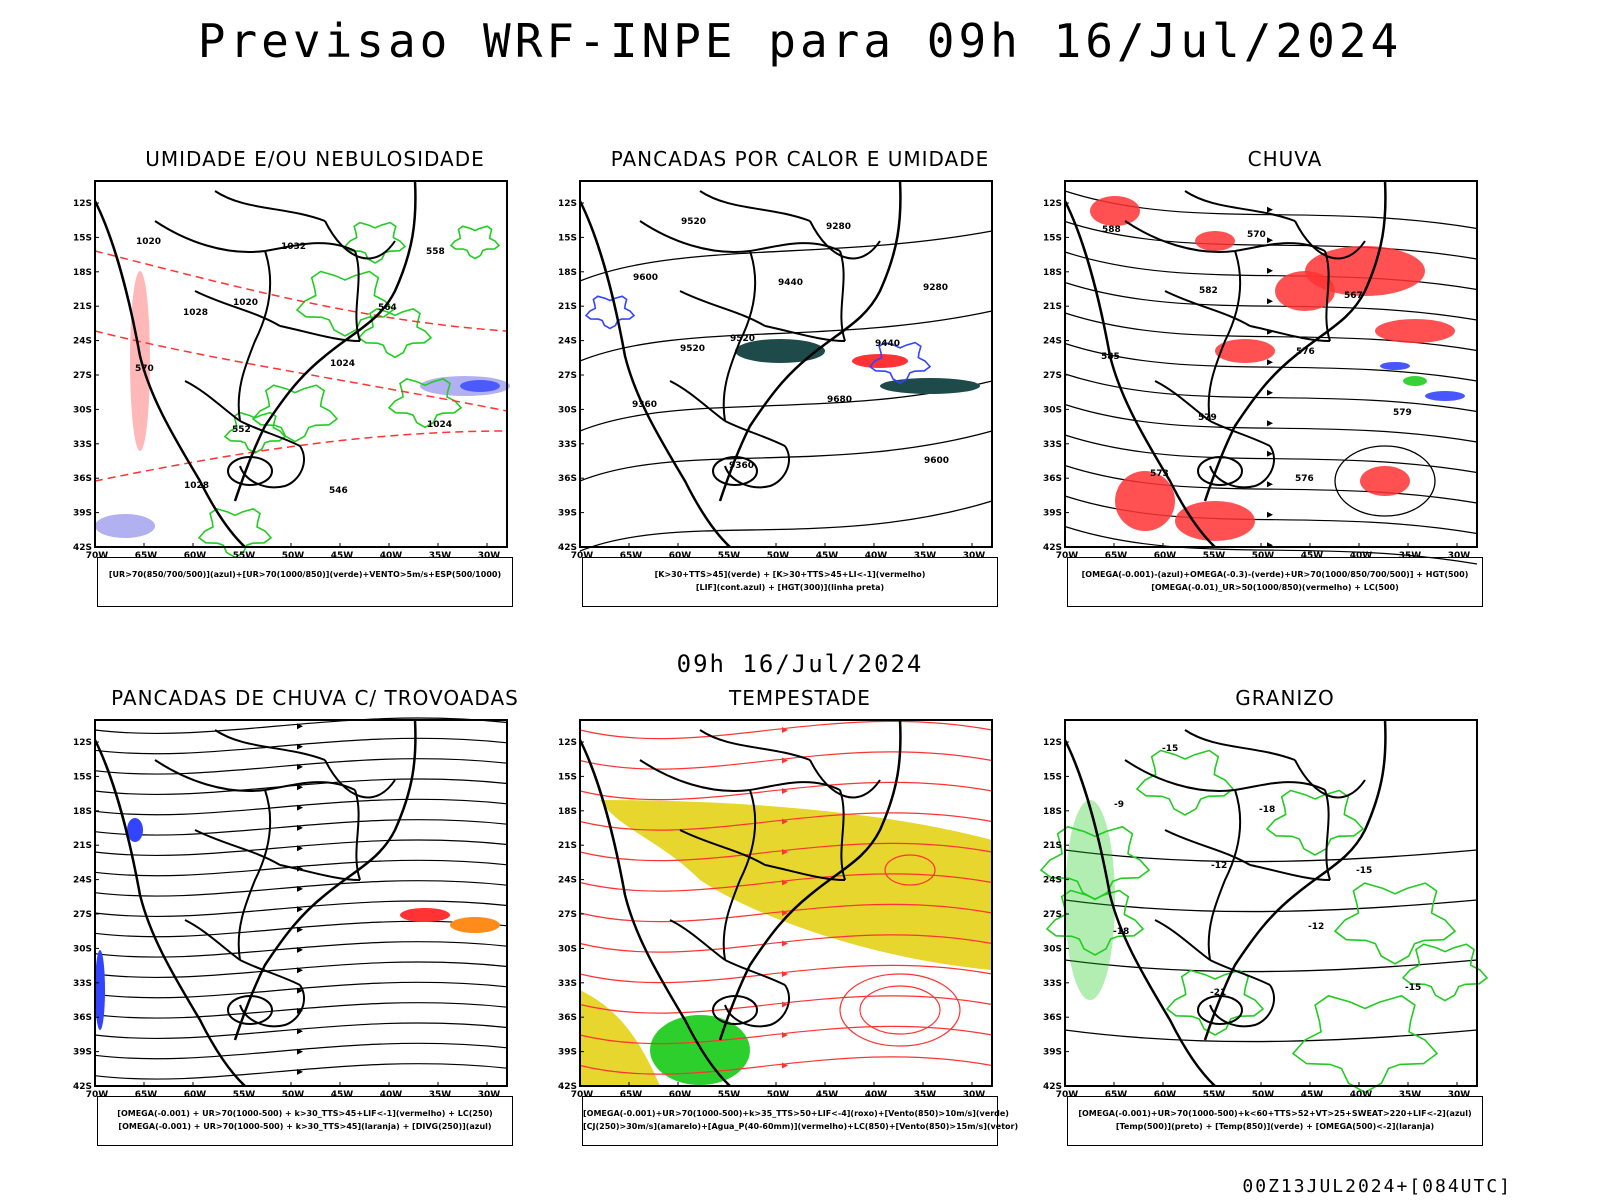 The width and height of the screenshot is (1600, 1200). What do you see at coordinates (338, 491) in the screenshot?
I see `contour-label: 546` at bounding box center [338, 491].